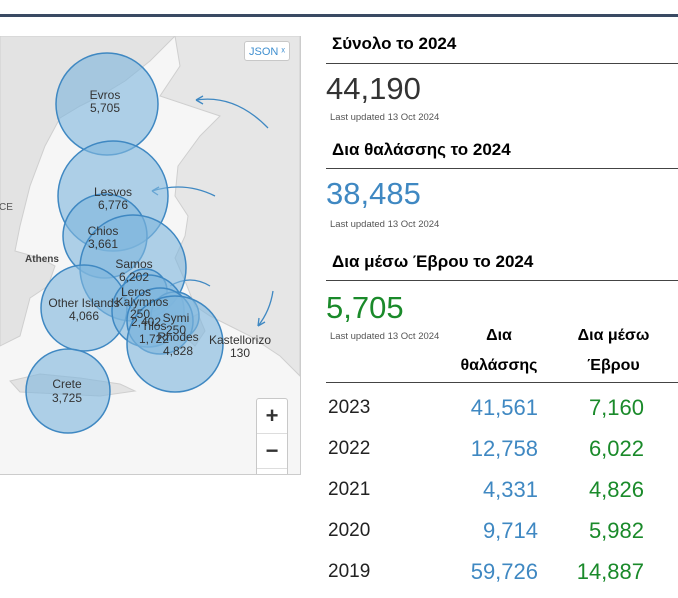 The height and width of the screenshot is (598, 678). I want to click on label-rhodes-value: 4,828, so click(178, 351).